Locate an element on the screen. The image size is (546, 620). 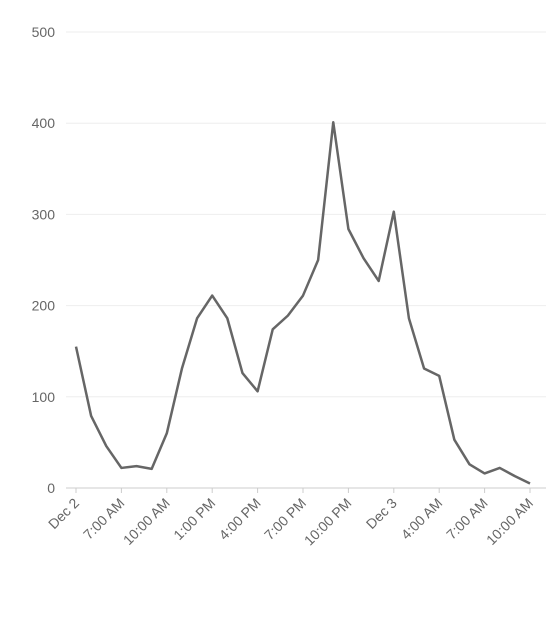
y-tick-label: 200 is located at coordinates (44, 306).